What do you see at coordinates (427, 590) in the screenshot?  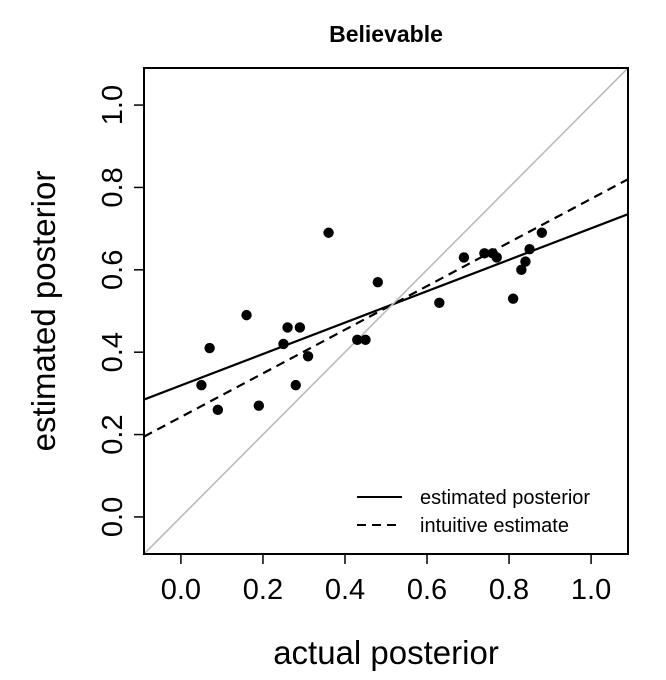 I see `x-tick-label: 0.6` at bounding box center [427, 590].